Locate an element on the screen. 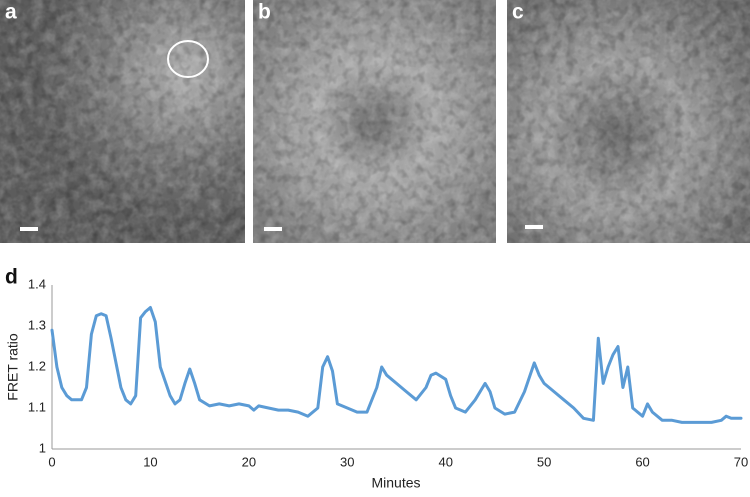  x-tick-label: 20 is located at coordinates (249, 461).